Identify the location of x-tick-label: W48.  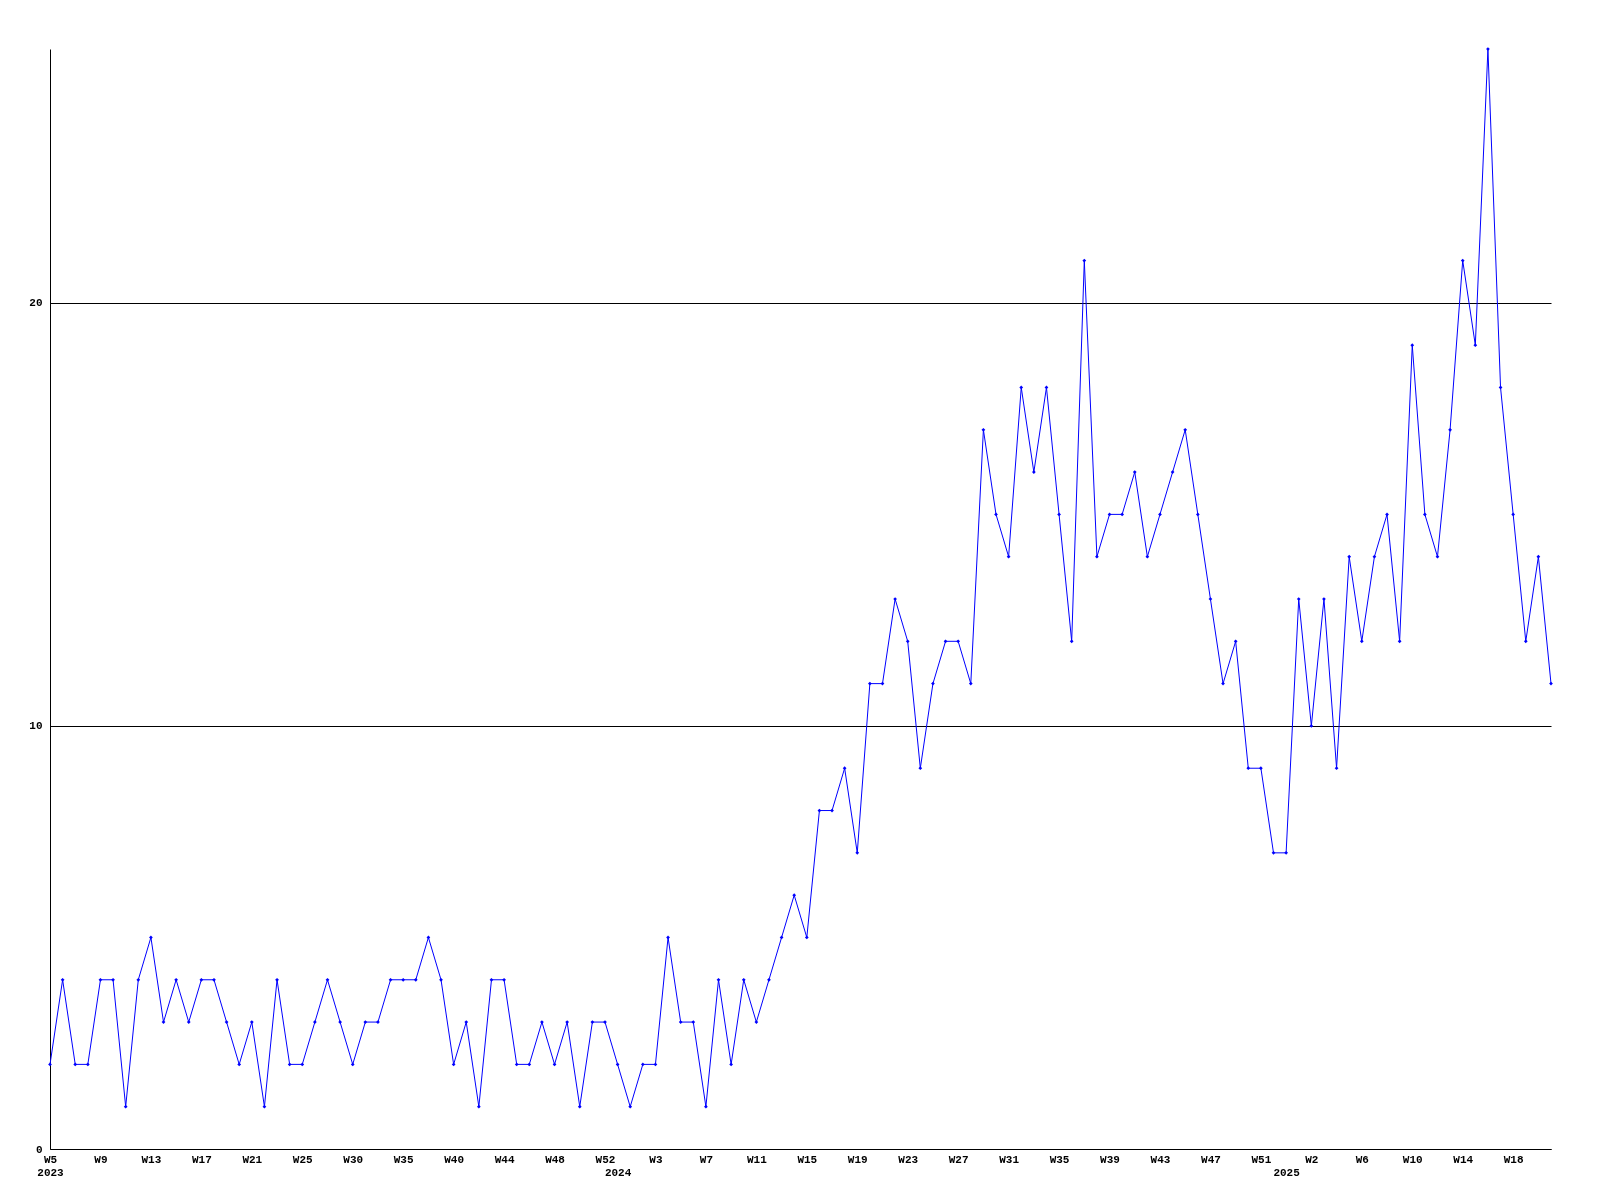
(555, 1159).